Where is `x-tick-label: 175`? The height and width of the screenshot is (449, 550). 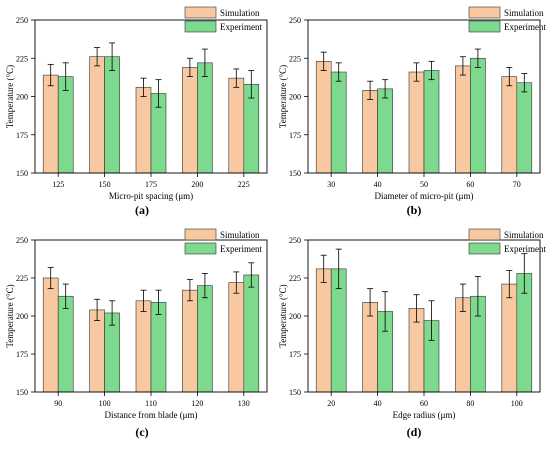 x-tick-label: 175 is located at coordinates (151, 184).